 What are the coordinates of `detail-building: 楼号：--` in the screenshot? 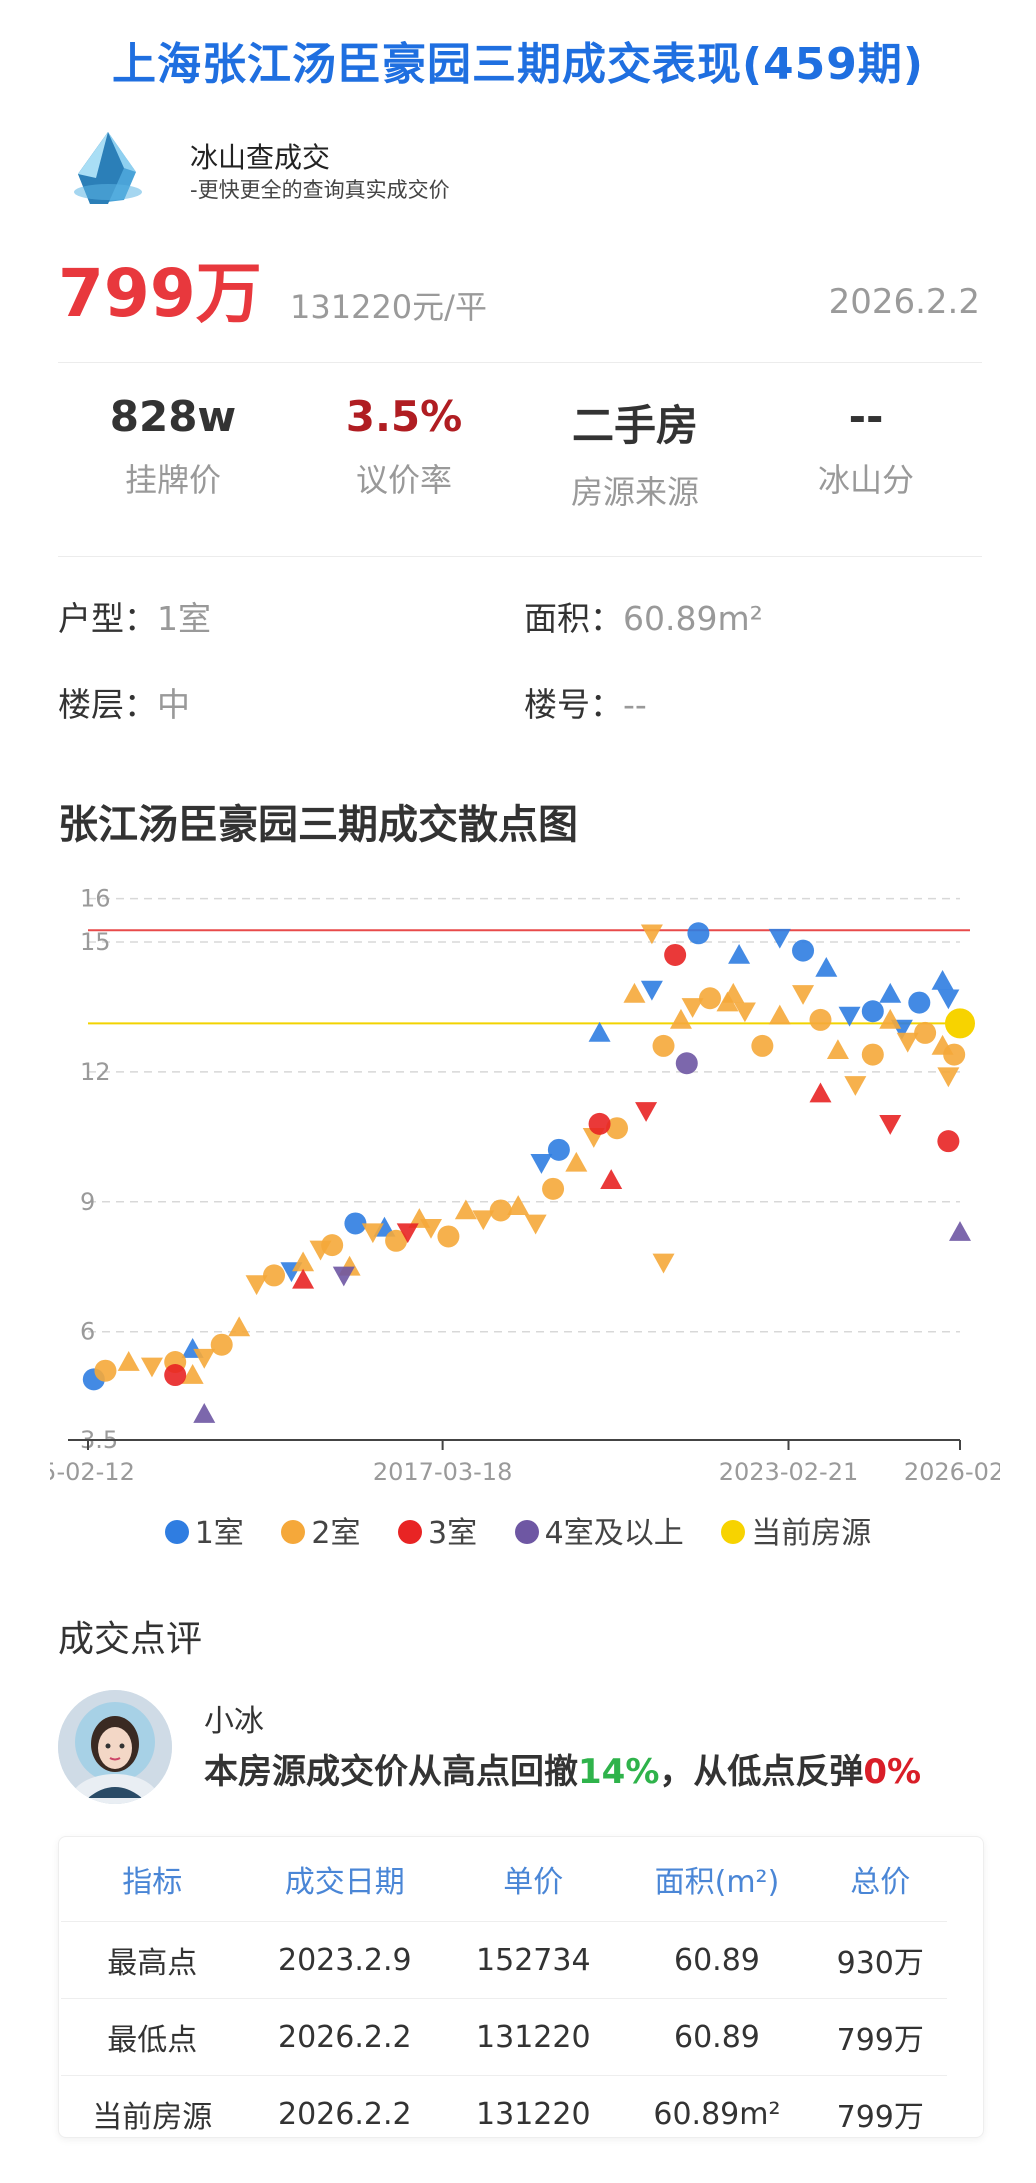 It's located at (585, 702).